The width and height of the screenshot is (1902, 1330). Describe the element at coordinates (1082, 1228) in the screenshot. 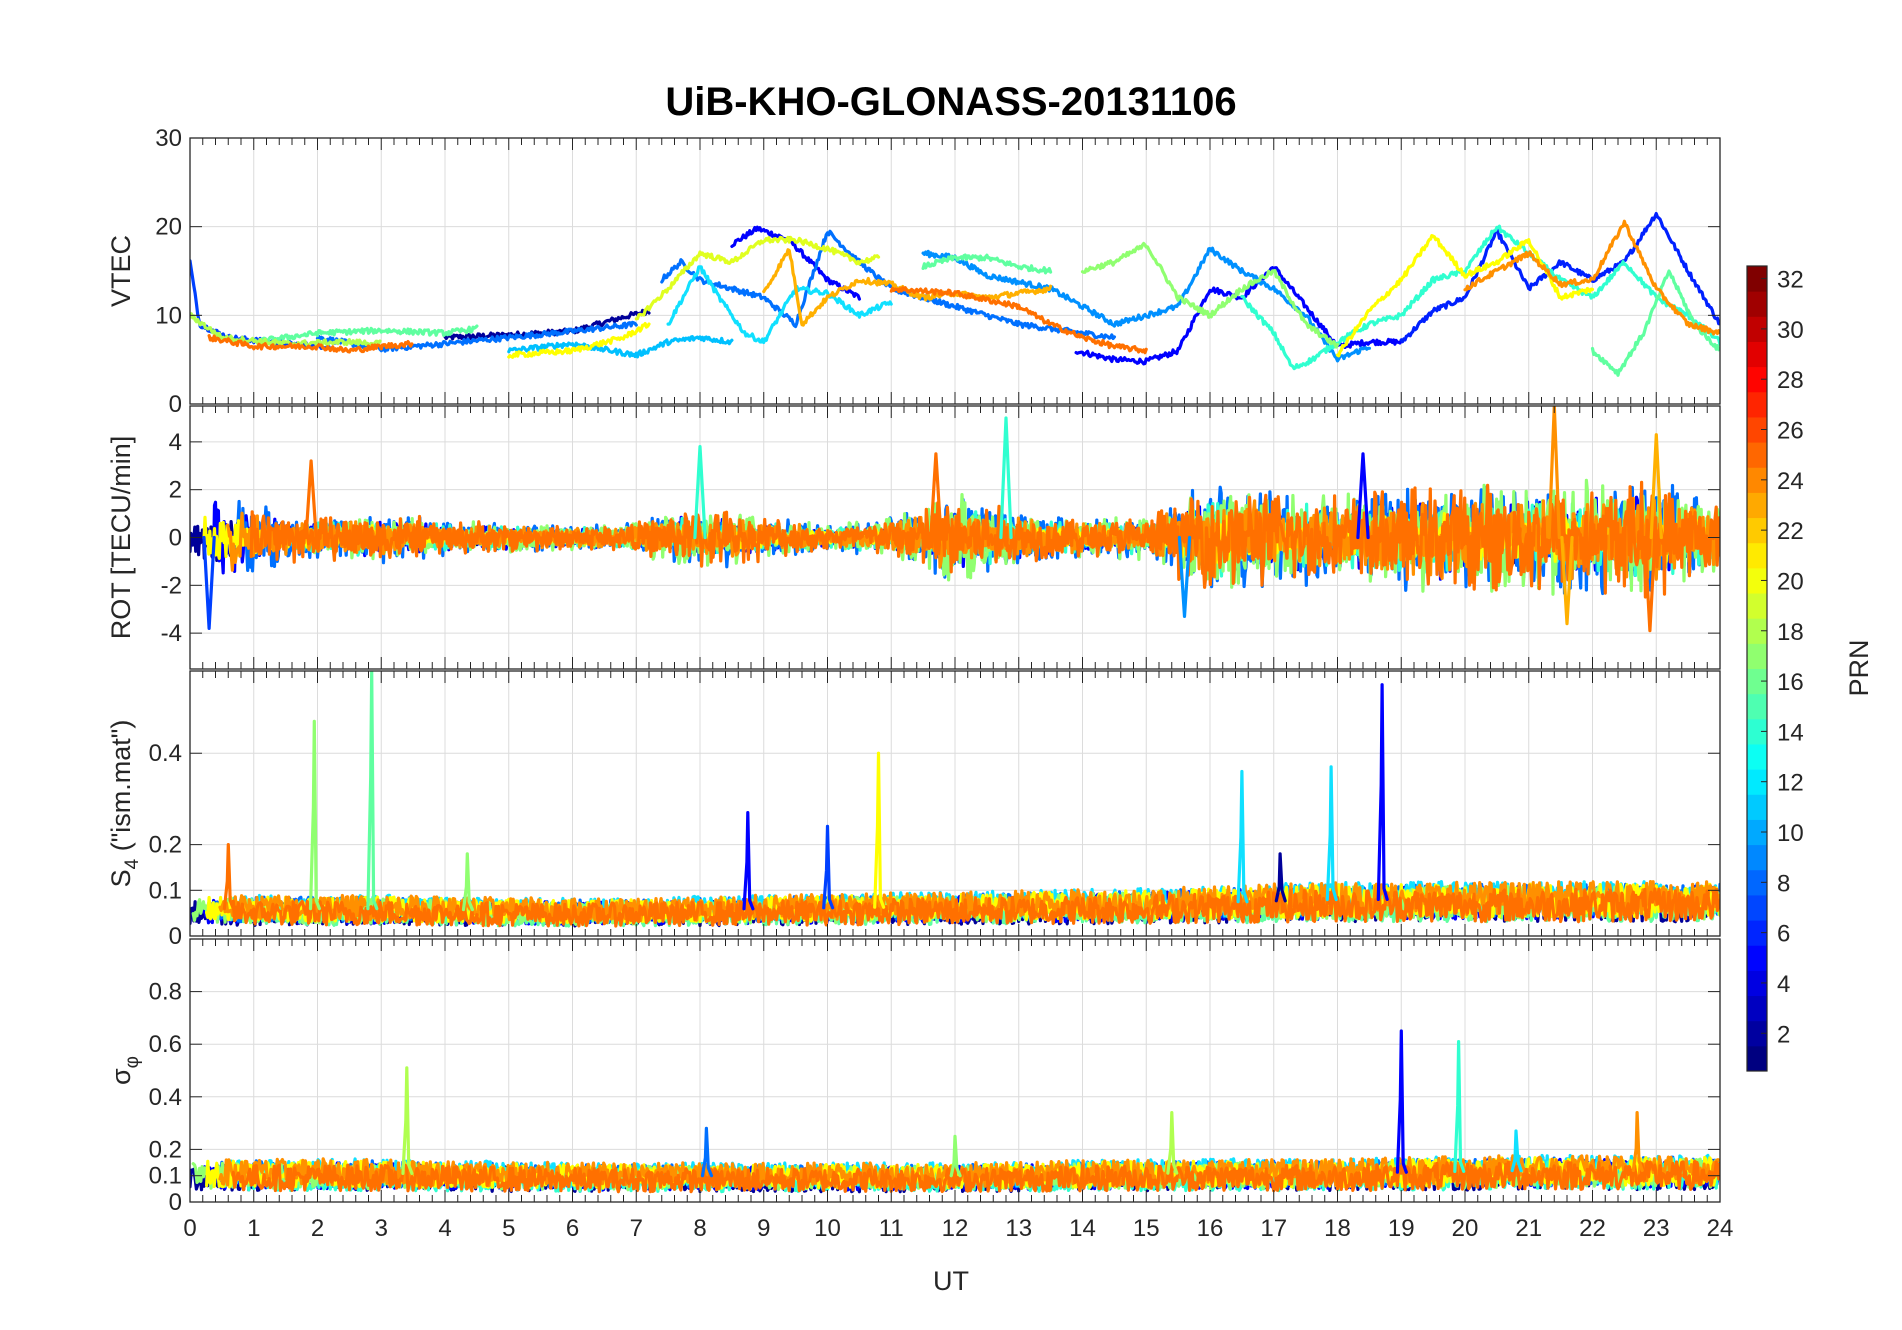

I see `x-tick-label: 14` at that location.